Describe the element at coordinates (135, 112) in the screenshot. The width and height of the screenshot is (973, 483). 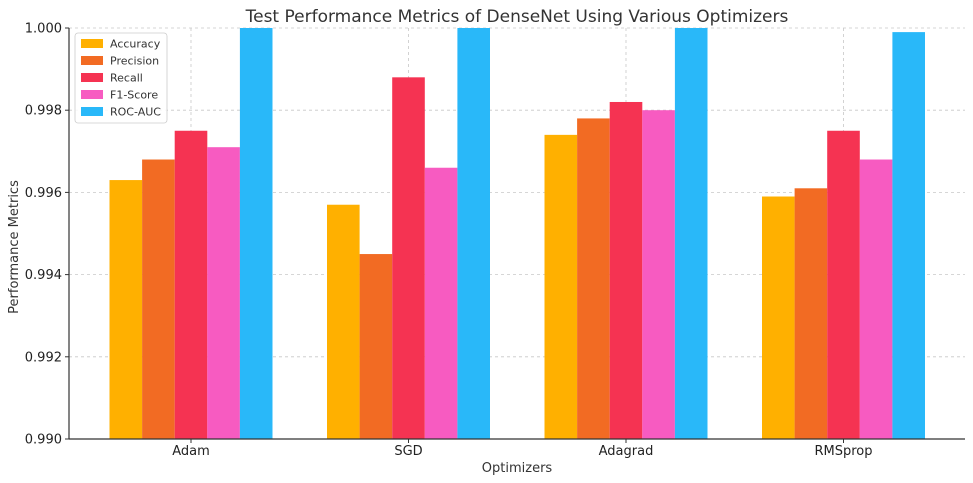
I see `legend-label: ROC-AUC` at that location.